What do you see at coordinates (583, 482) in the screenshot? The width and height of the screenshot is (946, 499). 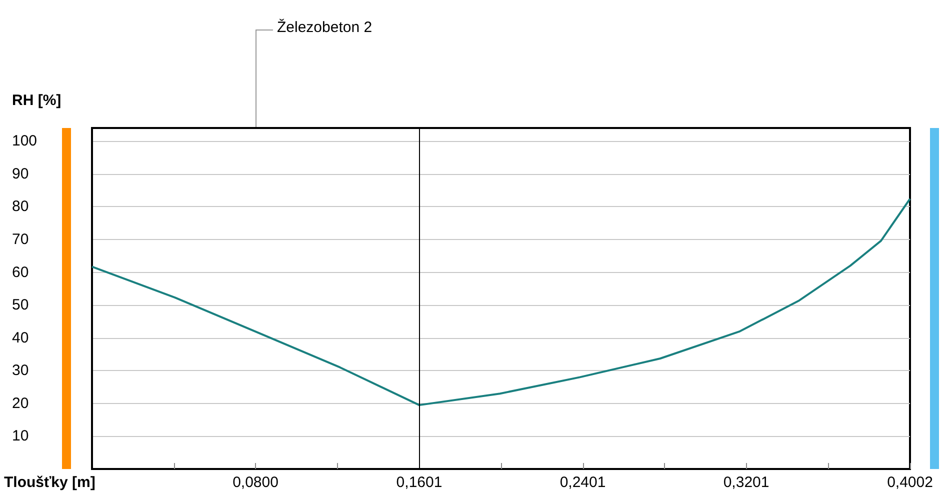 I see `x-tick-label: 0,2401` at bounding box center [583, 482].